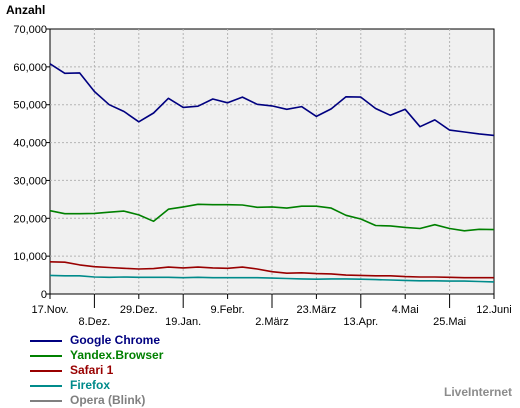 The image size is (520, 408). What do you see at coordinates (44, 295) in the screenshot?
I see `y-tick-label: 0` at bounding box center [44, 295].